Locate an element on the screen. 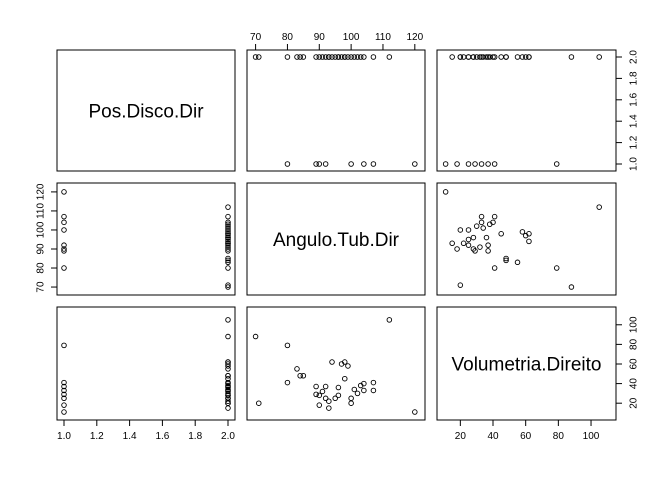  axis-right-2: 20 40 60 80 100 is located at coordinates (627, 362).